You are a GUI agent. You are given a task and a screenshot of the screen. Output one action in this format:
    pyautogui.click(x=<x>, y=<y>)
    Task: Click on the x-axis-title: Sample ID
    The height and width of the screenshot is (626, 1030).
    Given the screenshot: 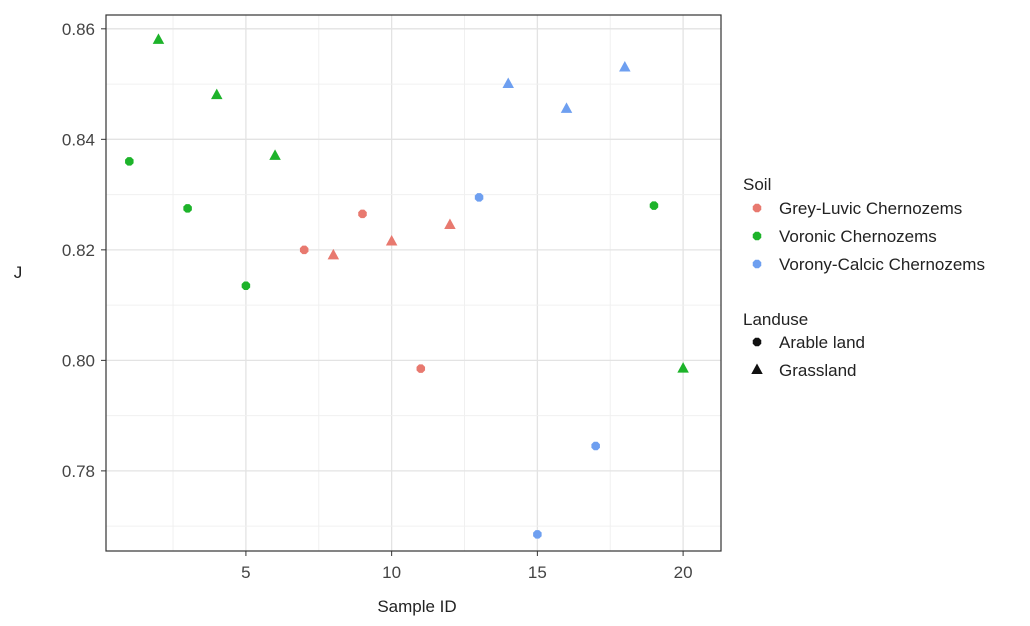 What is the action you would take?
    pyautogui.click(x=416, y=606)
    